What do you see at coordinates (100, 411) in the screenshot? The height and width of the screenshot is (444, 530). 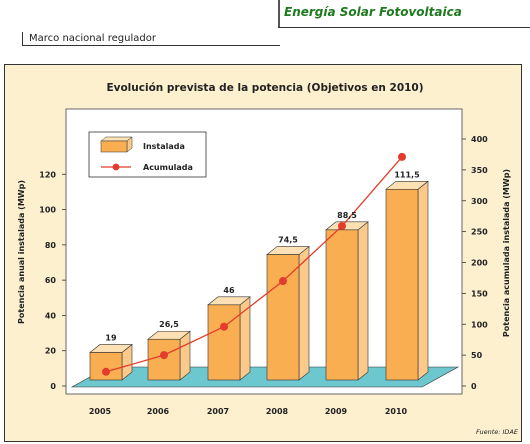 I see `x-tick-label-2005: 2005` at bounding box center [100, 411].